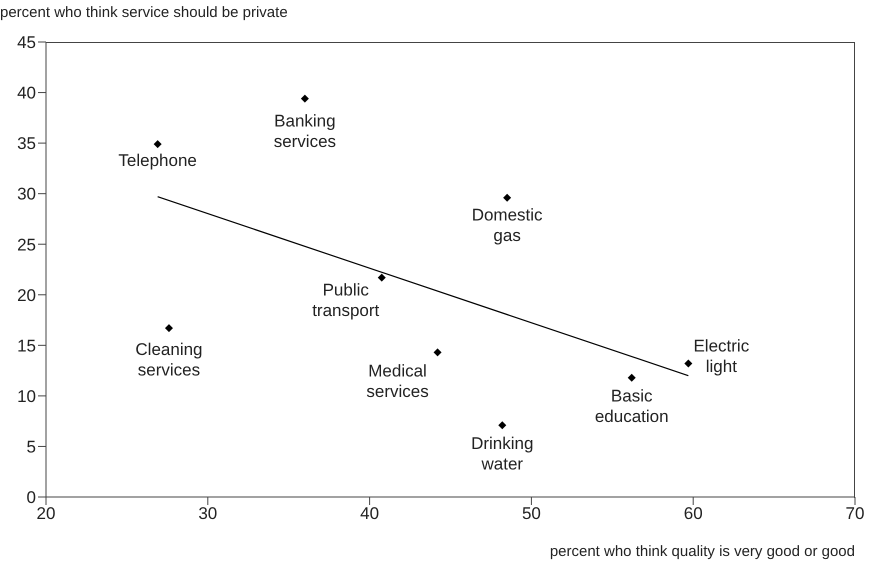 Image resolution: width=874 pixels, height=573 pixels. What do you see at coordinates (26, 346) in the screenshot?
I see `y-tick-label: 15` at bounding box center [26, 346].